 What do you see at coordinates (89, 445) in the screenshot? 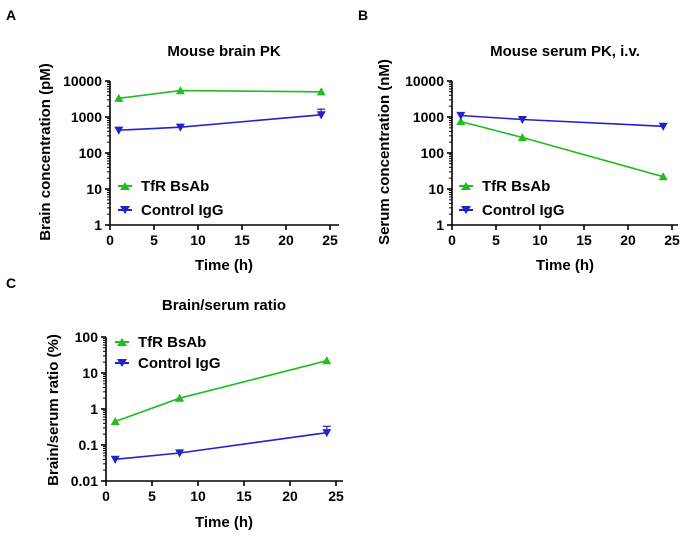
I see `y-tick-label: 0.1` at bounding box center [89, 445].